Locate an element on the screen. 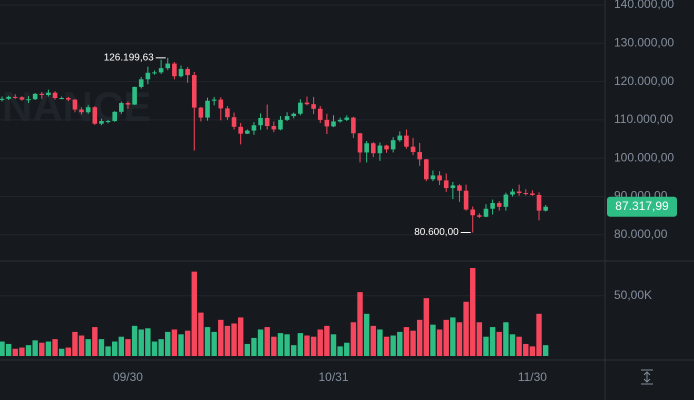 This screenshot has width=694, height=400. scale-toggle is located at coordinates (647, 377).